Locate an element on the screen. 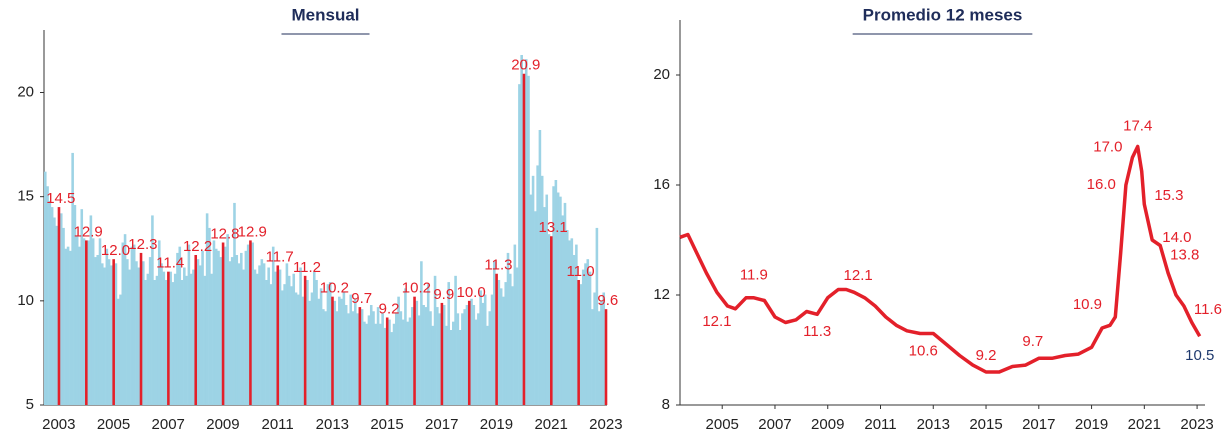 The width and height of the screenshot is (1228, 440). data-label: 14.5 is located at coordinates (60, 198).